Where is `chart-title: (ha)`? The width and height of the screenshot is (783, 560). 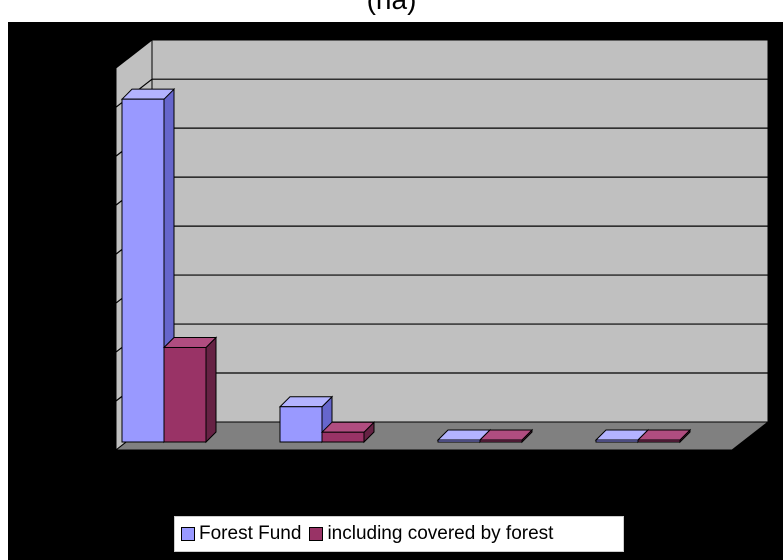
chart-title: (ha) is located at coordinates (391, 8).